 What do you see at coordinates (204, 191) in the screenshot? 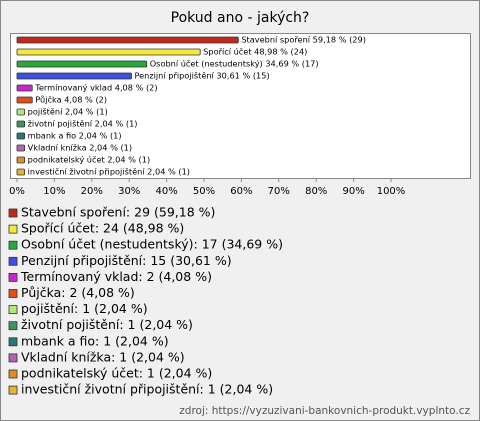
I see `x-tick-label: 50%` at bounding box center [204, 191].